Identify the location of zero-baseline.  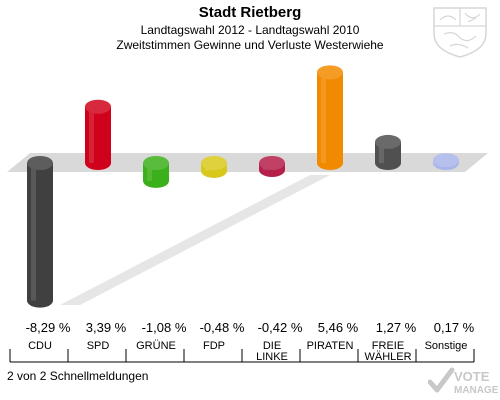
(247, 162).